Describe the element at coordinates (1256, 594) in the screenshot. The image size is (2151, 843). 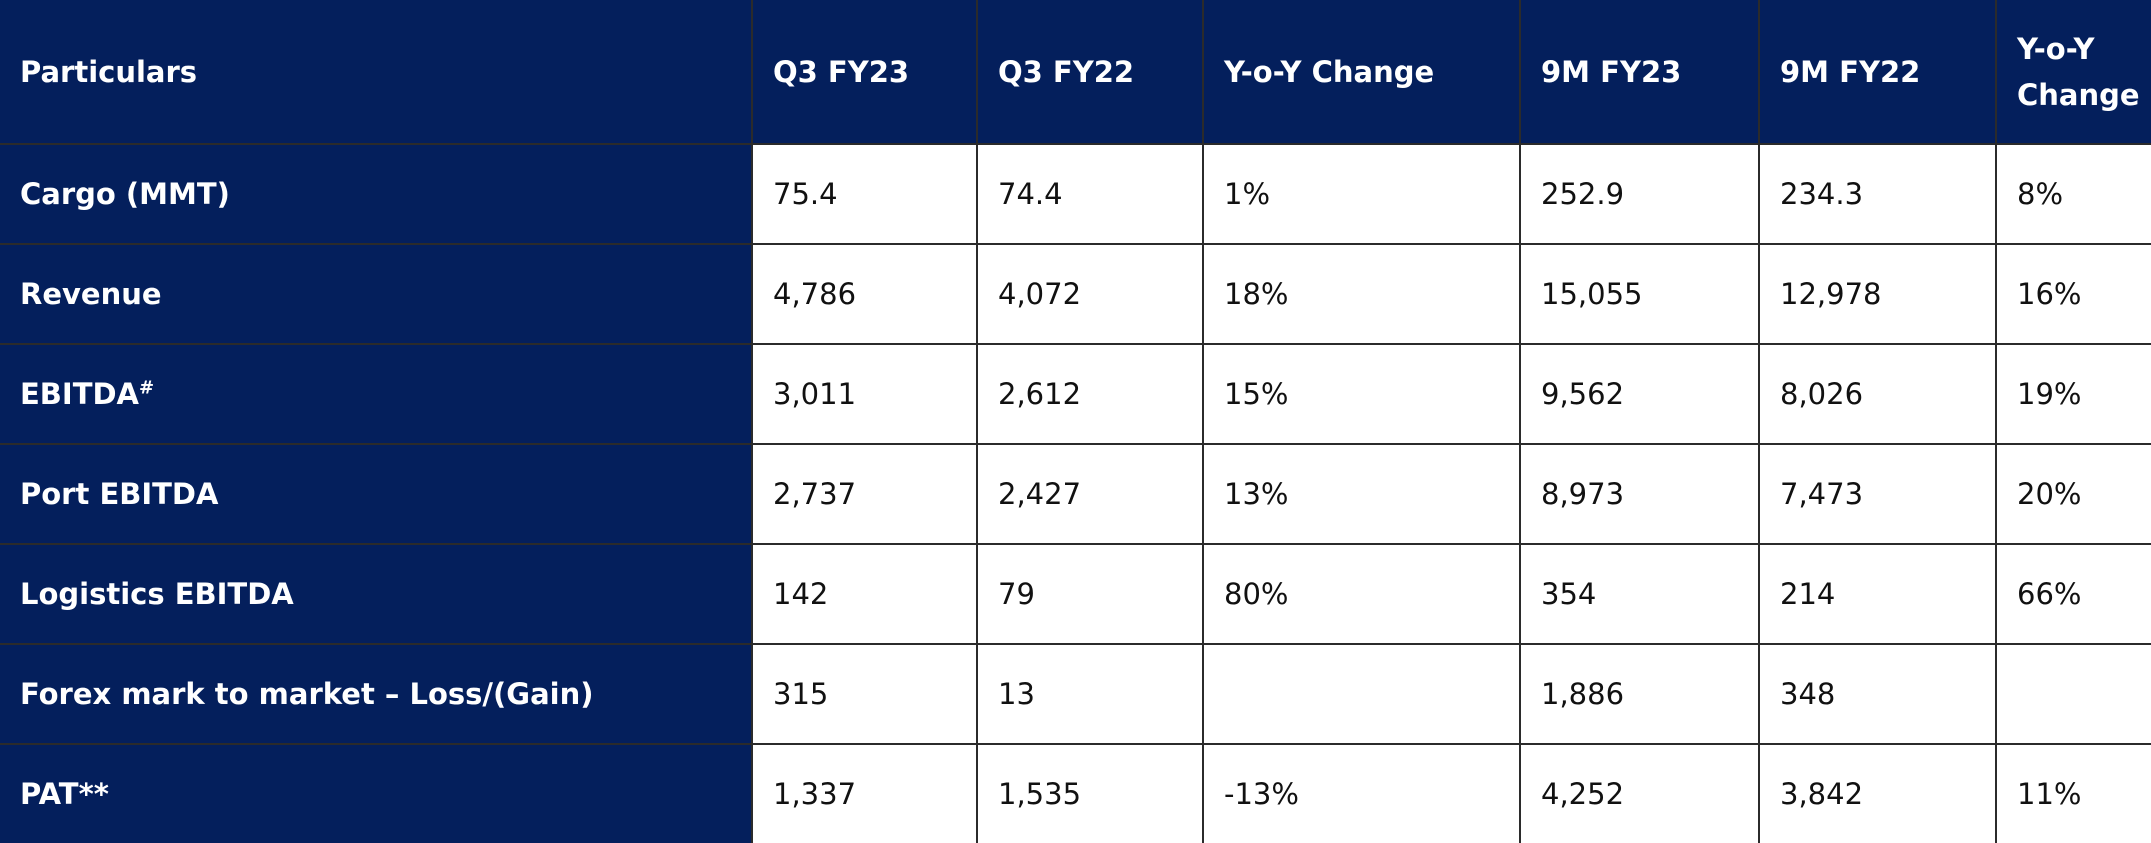
I see `cell-value: 80%` at that location.